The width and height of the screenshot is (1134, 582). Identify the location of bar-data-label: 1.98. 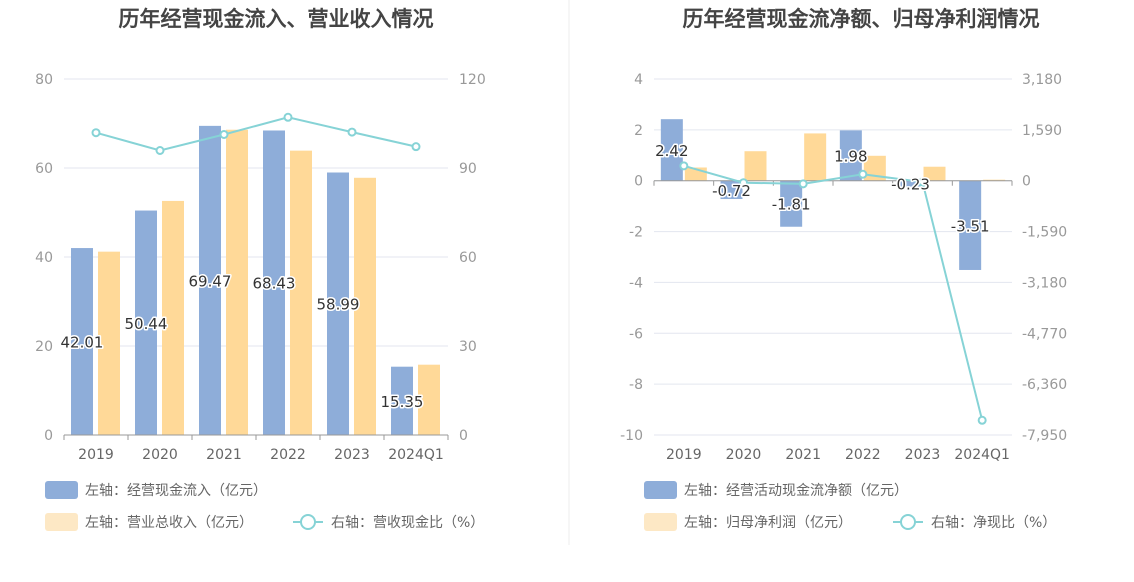
(850, 157).